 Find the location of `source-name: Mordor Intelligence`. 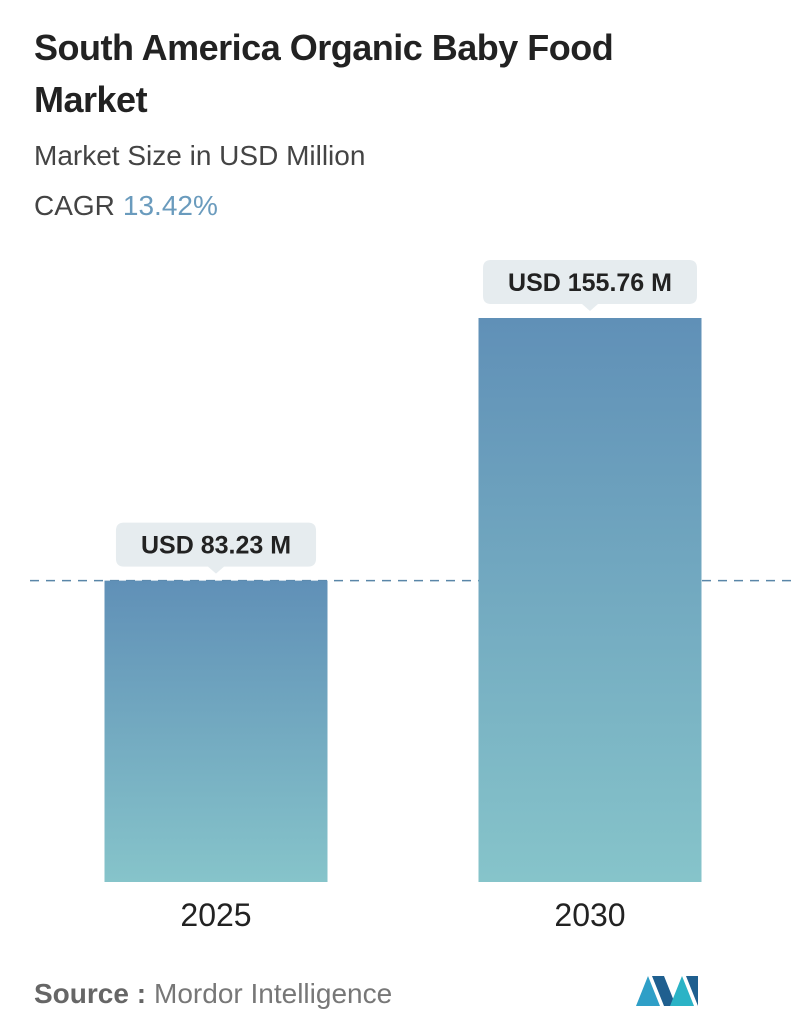

source-name: Mordor Intelligence is located at coordinates (273, 993).